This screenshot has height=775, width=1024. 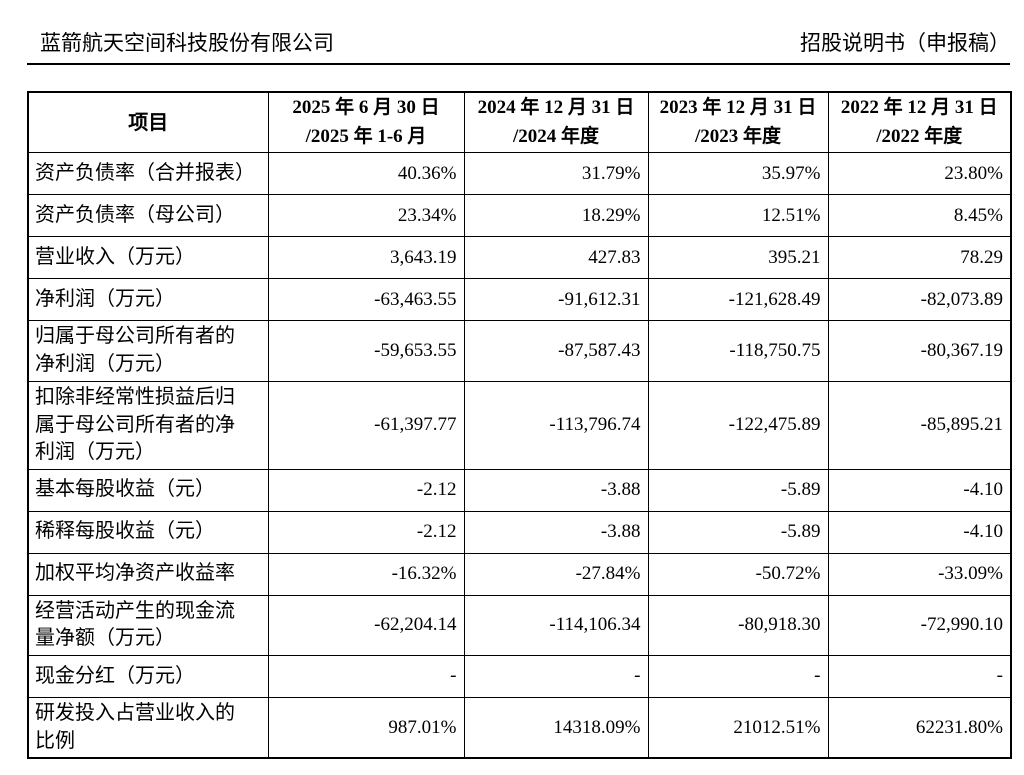 What do you see at coordinates (148, 574) in the screenshot?
I see `row-label: 加权平均净资产收益率` at bounding box center [148, 574].